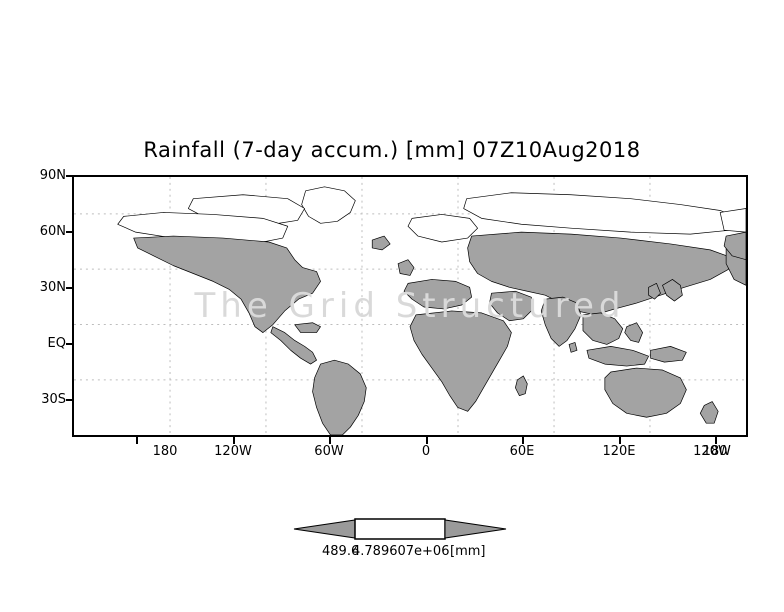  What do you see at coordinates (56, 343) in the screenshot?
I see `y-tick-label-eq: EQ` at bounding box center [56, 343].